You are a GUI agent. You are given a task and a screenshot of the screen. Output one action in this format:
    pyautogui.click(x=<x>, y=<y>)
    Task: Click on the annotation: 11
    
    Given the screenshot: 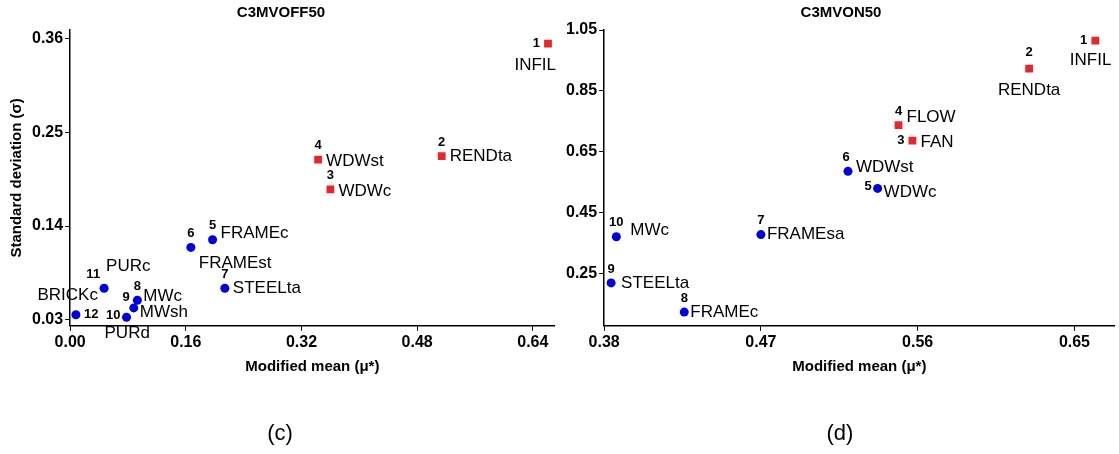 What is the action you would take?
    pyautogui.click(x=93, y=273)
    